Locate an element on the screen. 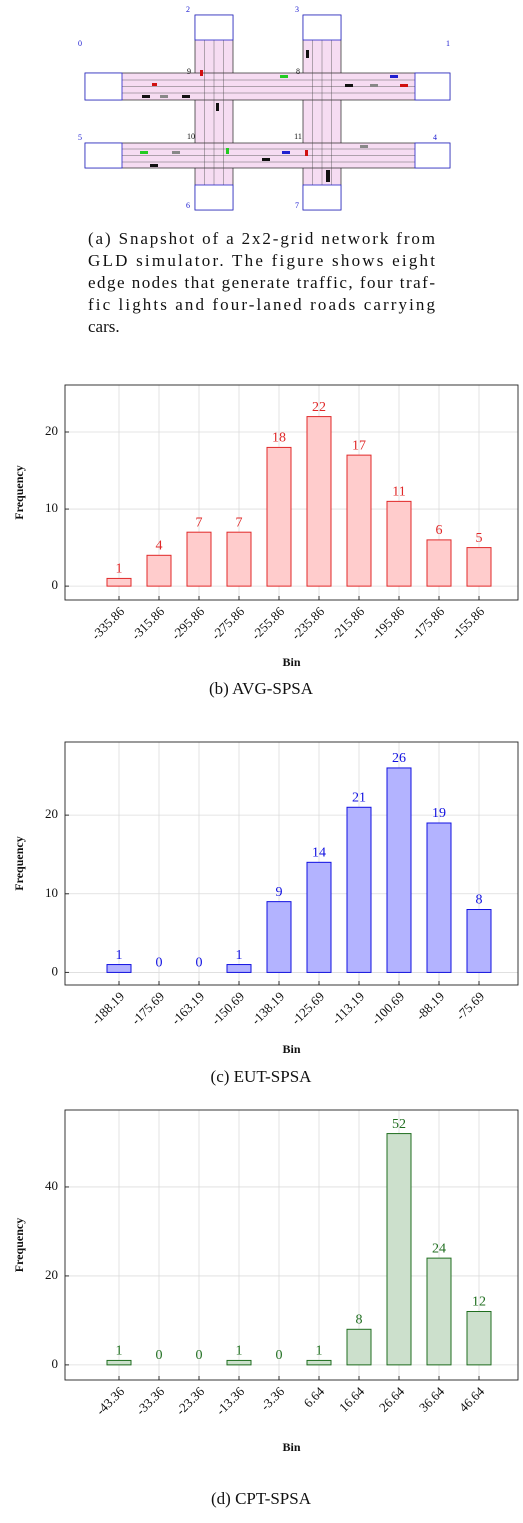 The image size is (523, 1523). x-tick-label: -43.36 is located at coordinates (110, 1400).